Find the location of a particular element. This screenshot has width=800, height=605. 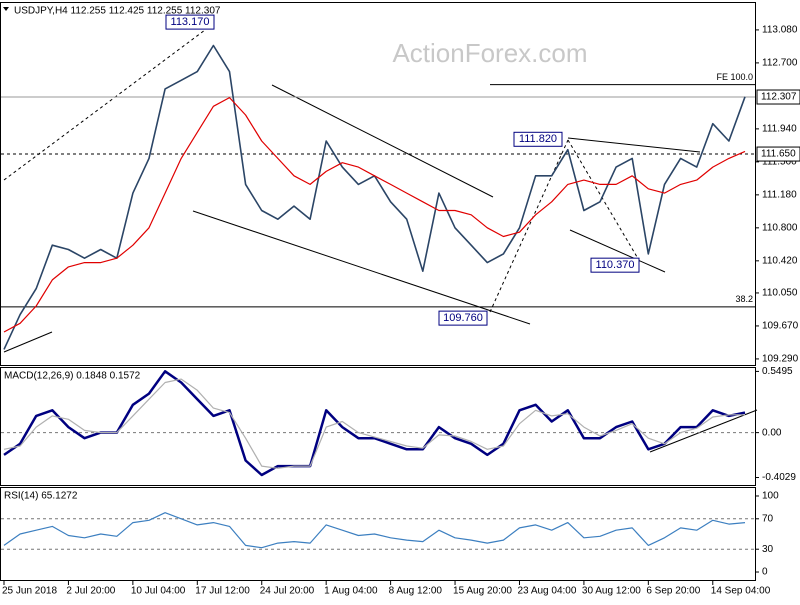

level-box is located at coordinates (778, 154).